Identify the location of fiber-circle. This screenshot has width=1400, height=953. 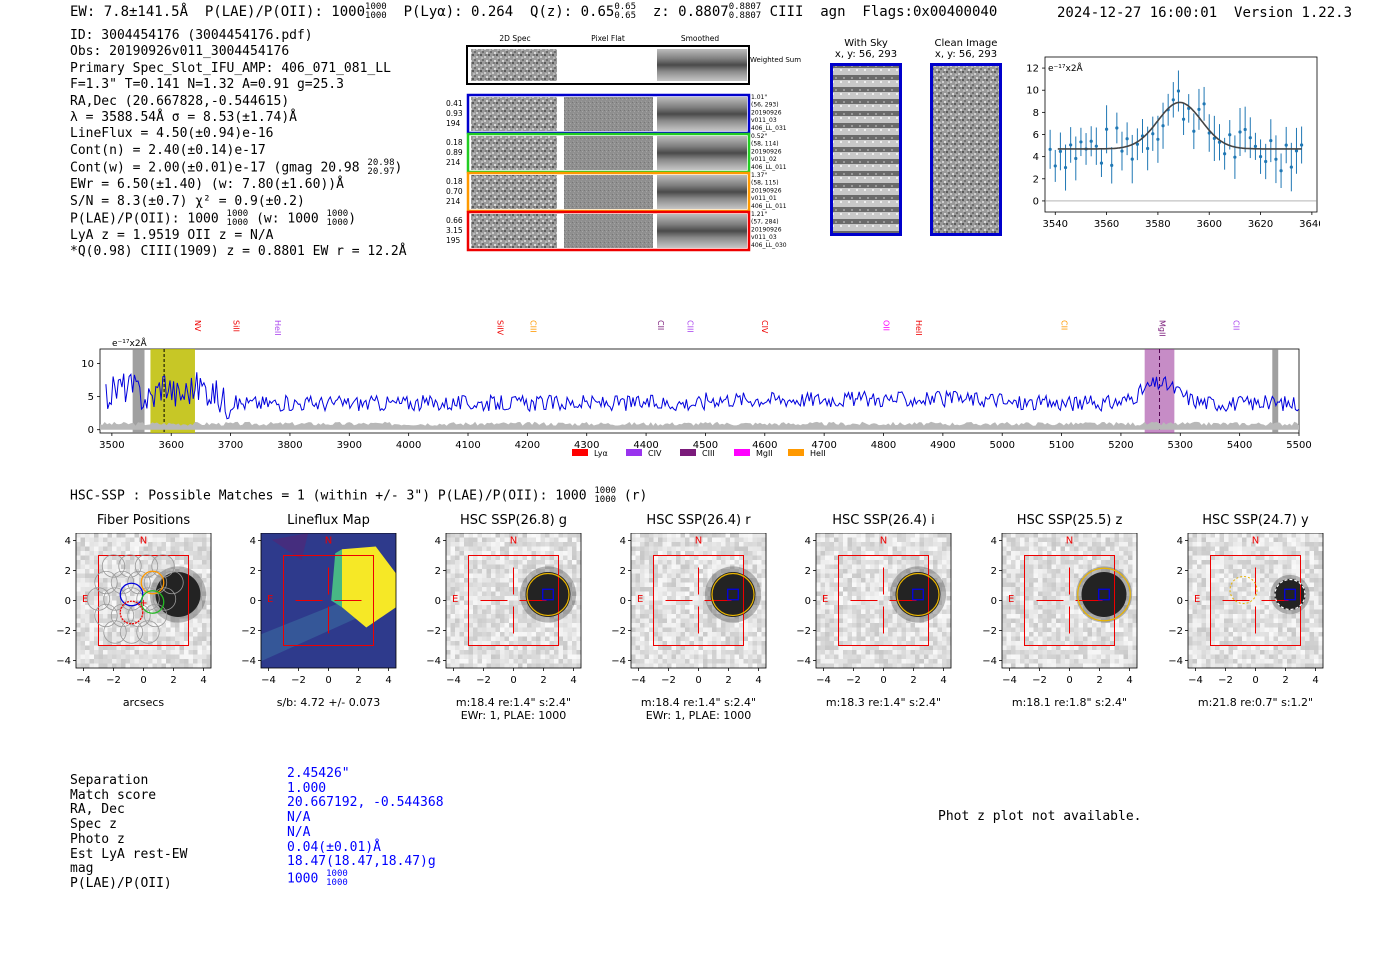
(164, 599).